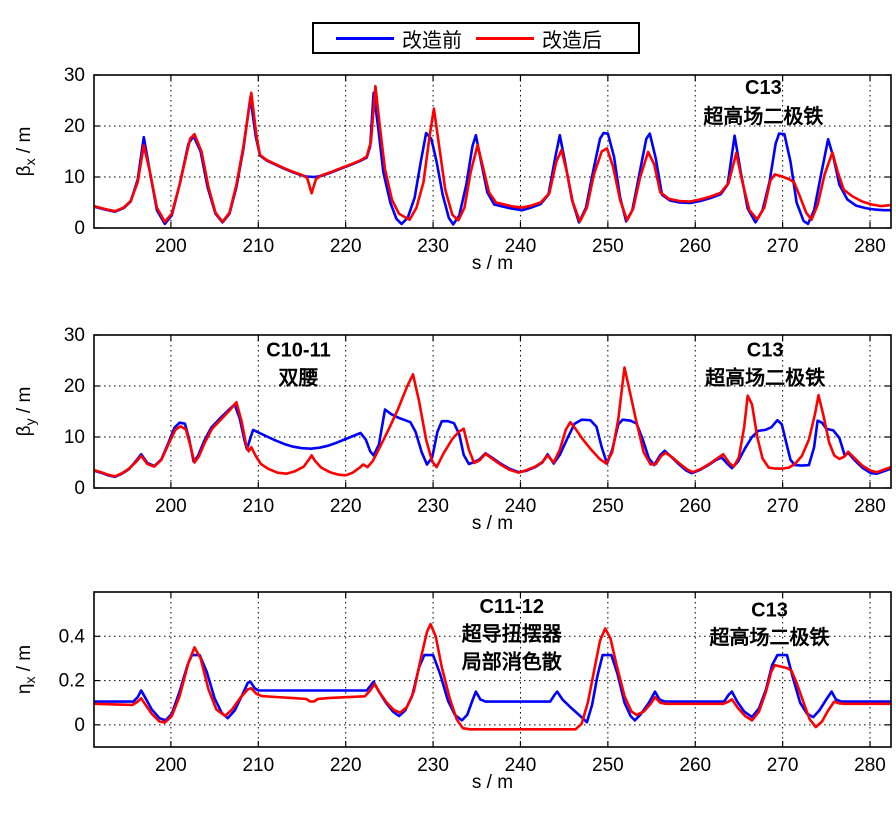 Image resolution: width=896 pixels, height=817 pixels. What do you see at coordinates (505, 38) in the screenshot?
I see `legend-swatch-after` at bounding box center [505, 38].